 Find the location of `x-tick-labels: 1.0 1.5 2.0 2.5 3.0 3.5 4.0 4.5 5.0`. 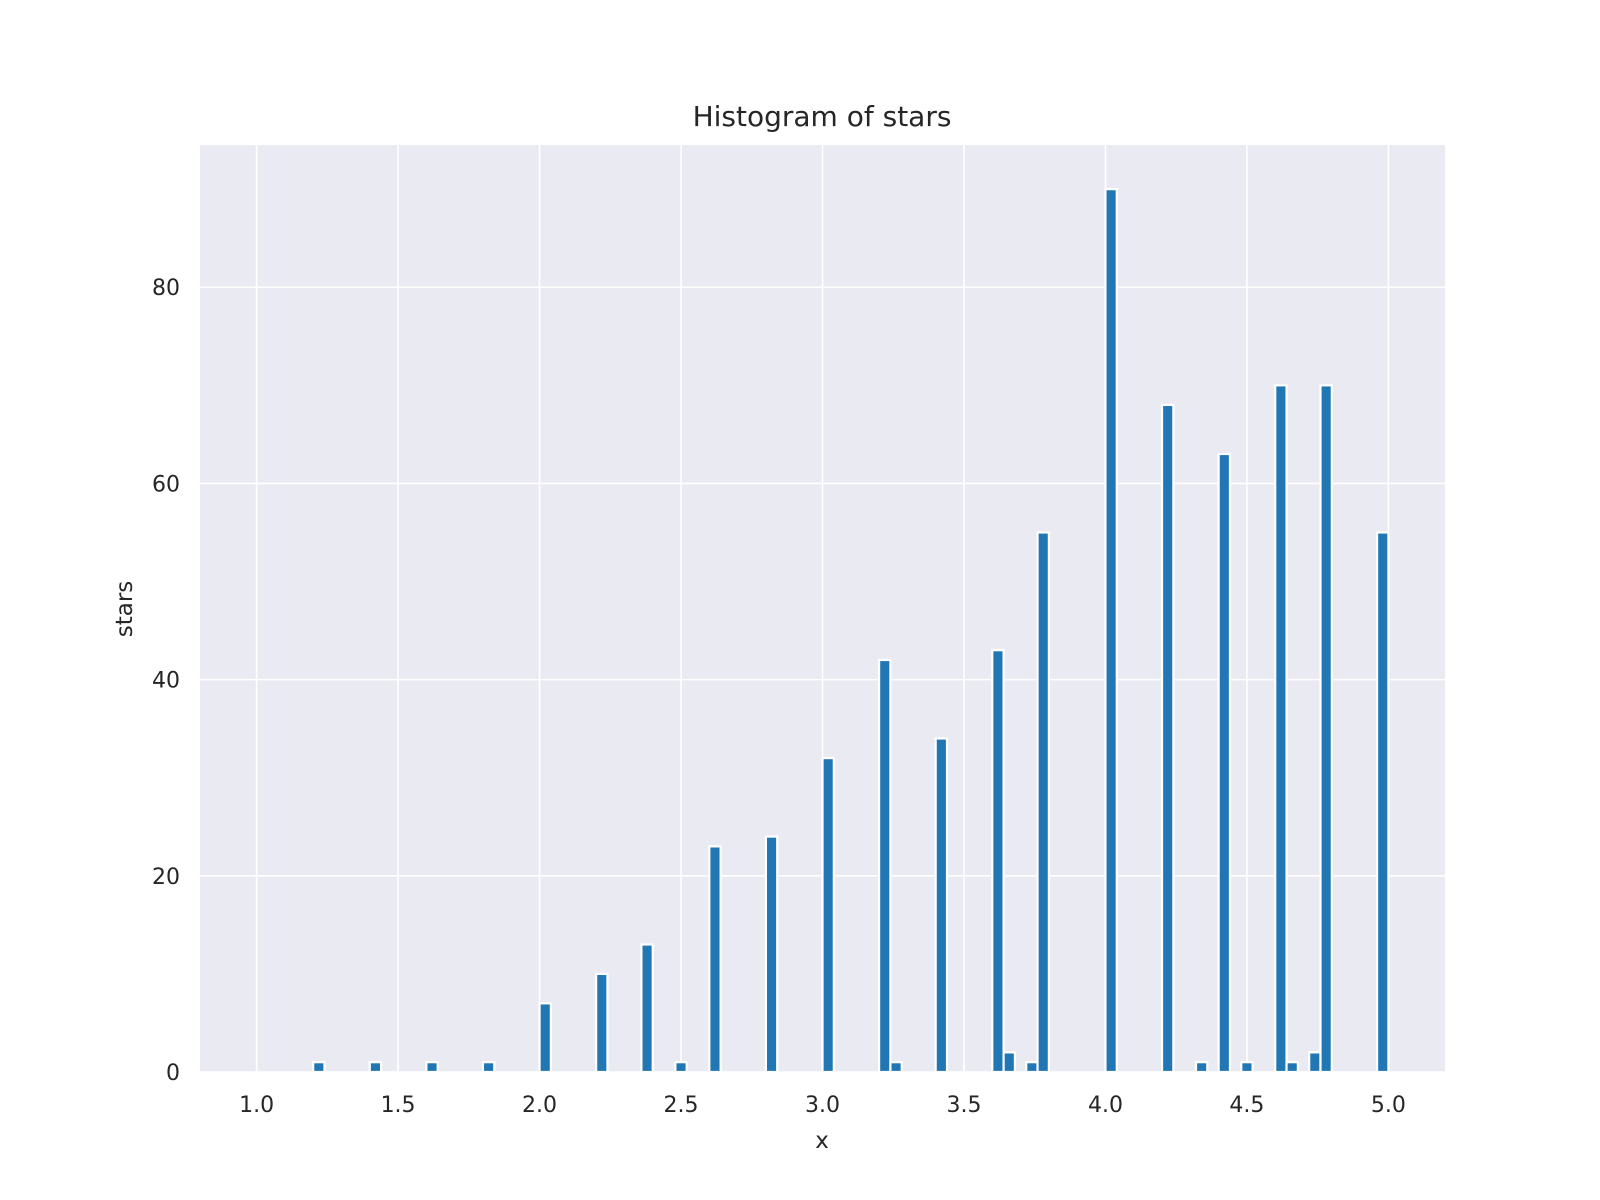

x-tick-labels: 1.0 1.5 2.0 2.5 3.0 3.5 4.0 4.5 5.0 is located at coordinates (822, 1105).